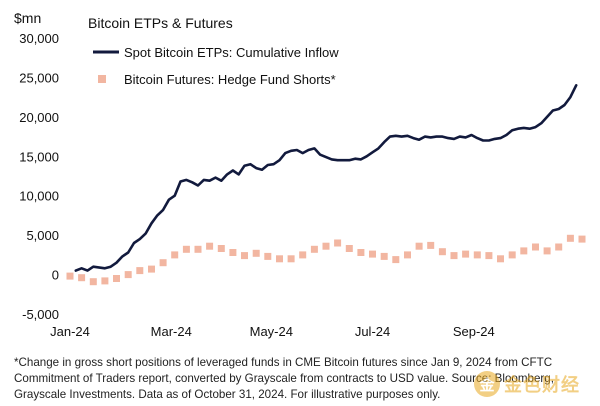  Describe the element at coordinates (55, 275) in the screenshot. I see `y-tick-label: 0` at that location.